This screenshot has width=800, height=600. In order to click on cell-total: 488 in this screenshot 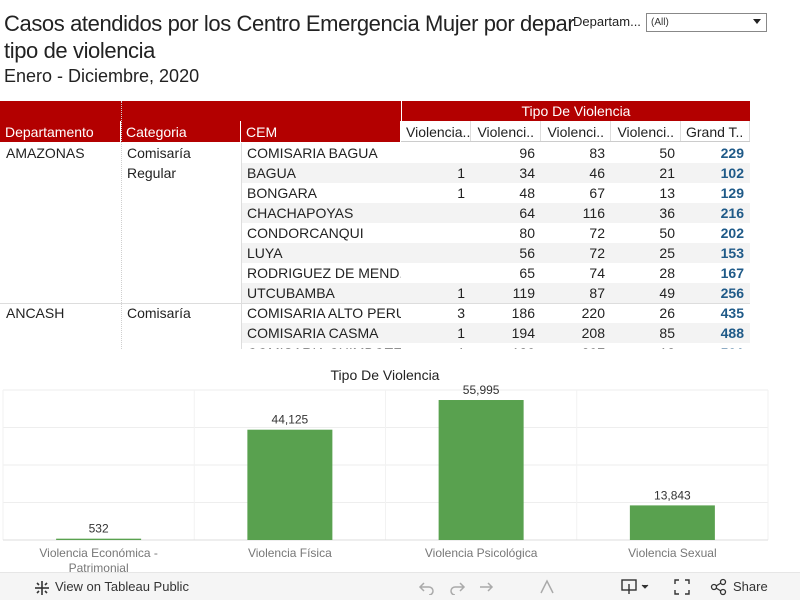, I will do `click(732, 333)`.